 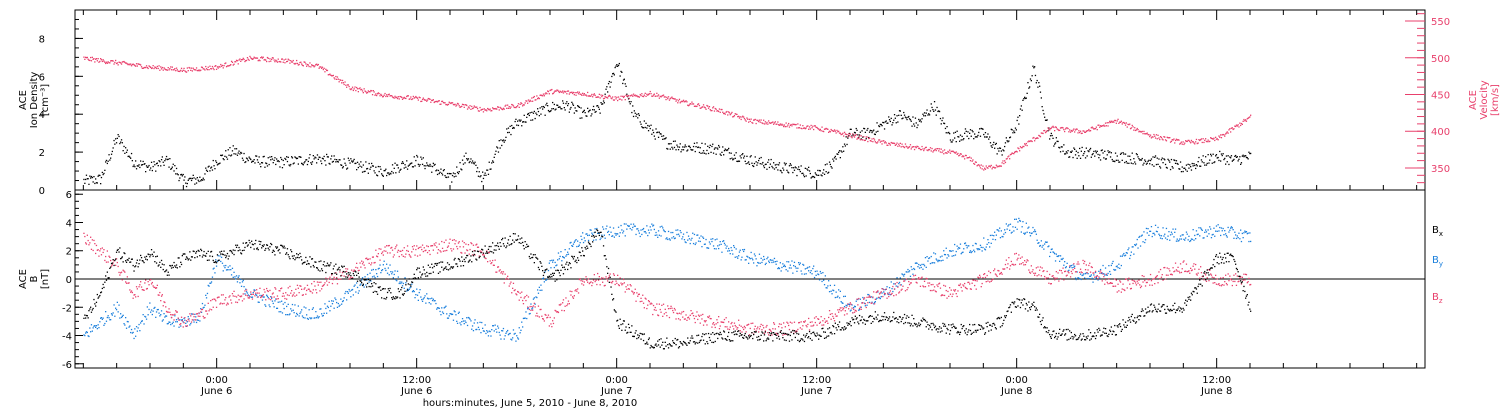 What do you see at coordinates (69, 280) in the screenshot?
I see `bottom-tick-label: 0` at bounding box center [69, 280].